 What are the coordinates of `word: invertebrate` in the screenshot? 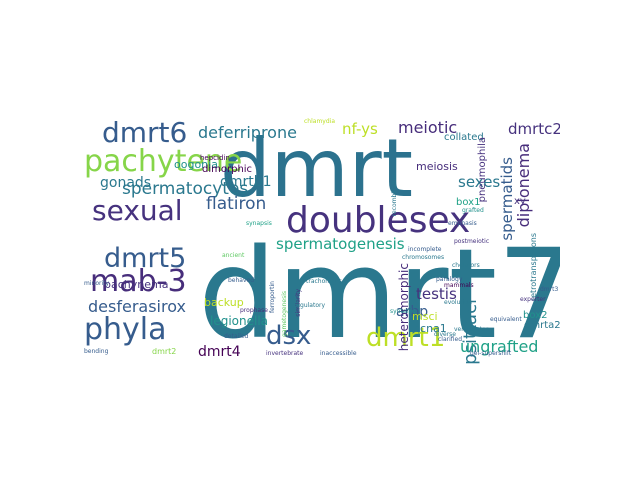 It's located at (285, 353).